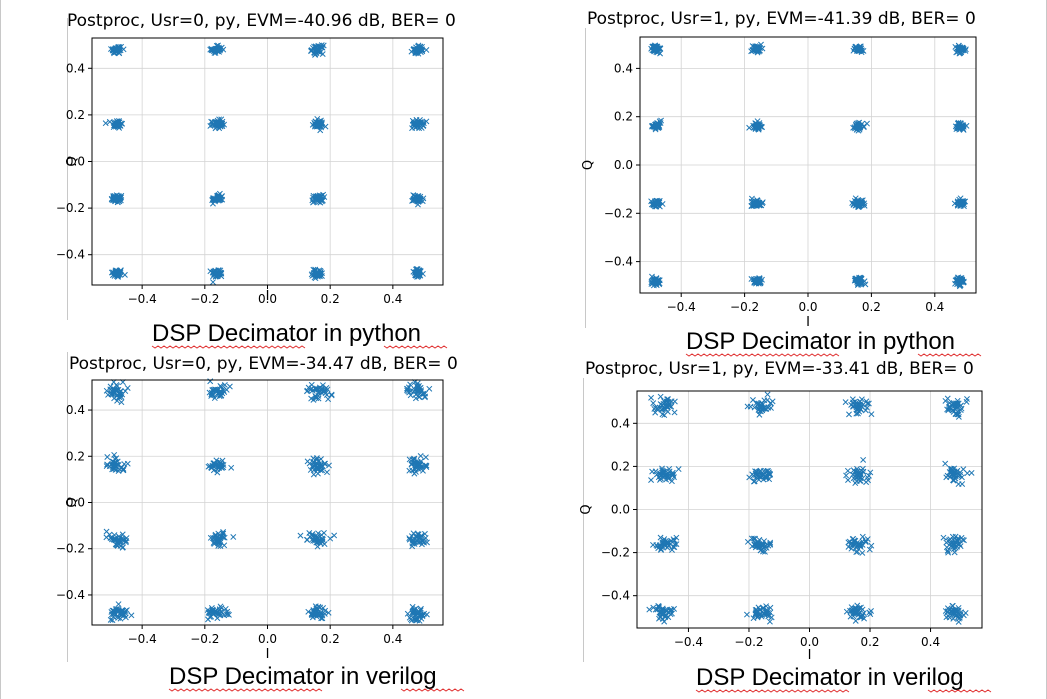 This screenshot has height=699, width=1047. What do you see at coordinates (744, 307) in the screenshot?
I see `x-tick-label: −0.2` at bounding box center [744, 307].